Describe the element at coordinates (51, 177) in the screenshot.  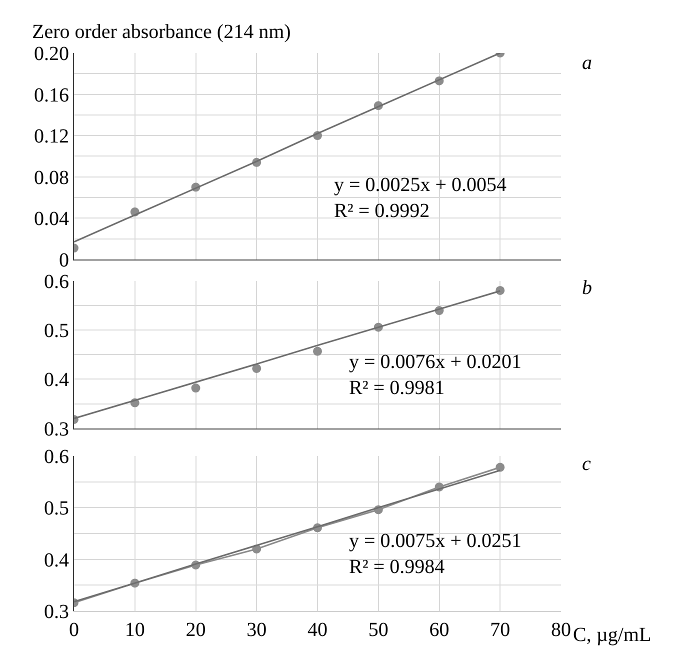
I see `y-tick-label: 0.08` at that location.